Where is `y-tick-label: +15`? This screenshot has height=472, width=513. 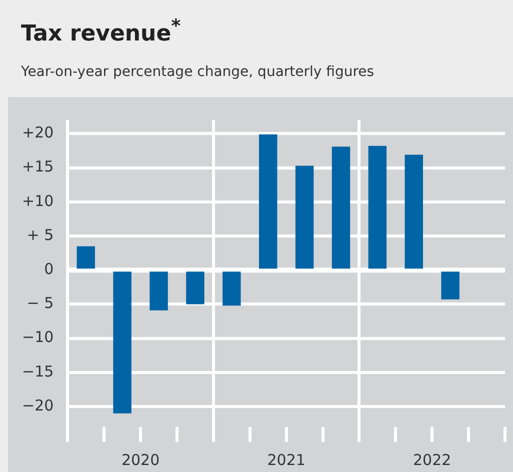
y-tick-label: +15 is located at coordinates (38, 167).